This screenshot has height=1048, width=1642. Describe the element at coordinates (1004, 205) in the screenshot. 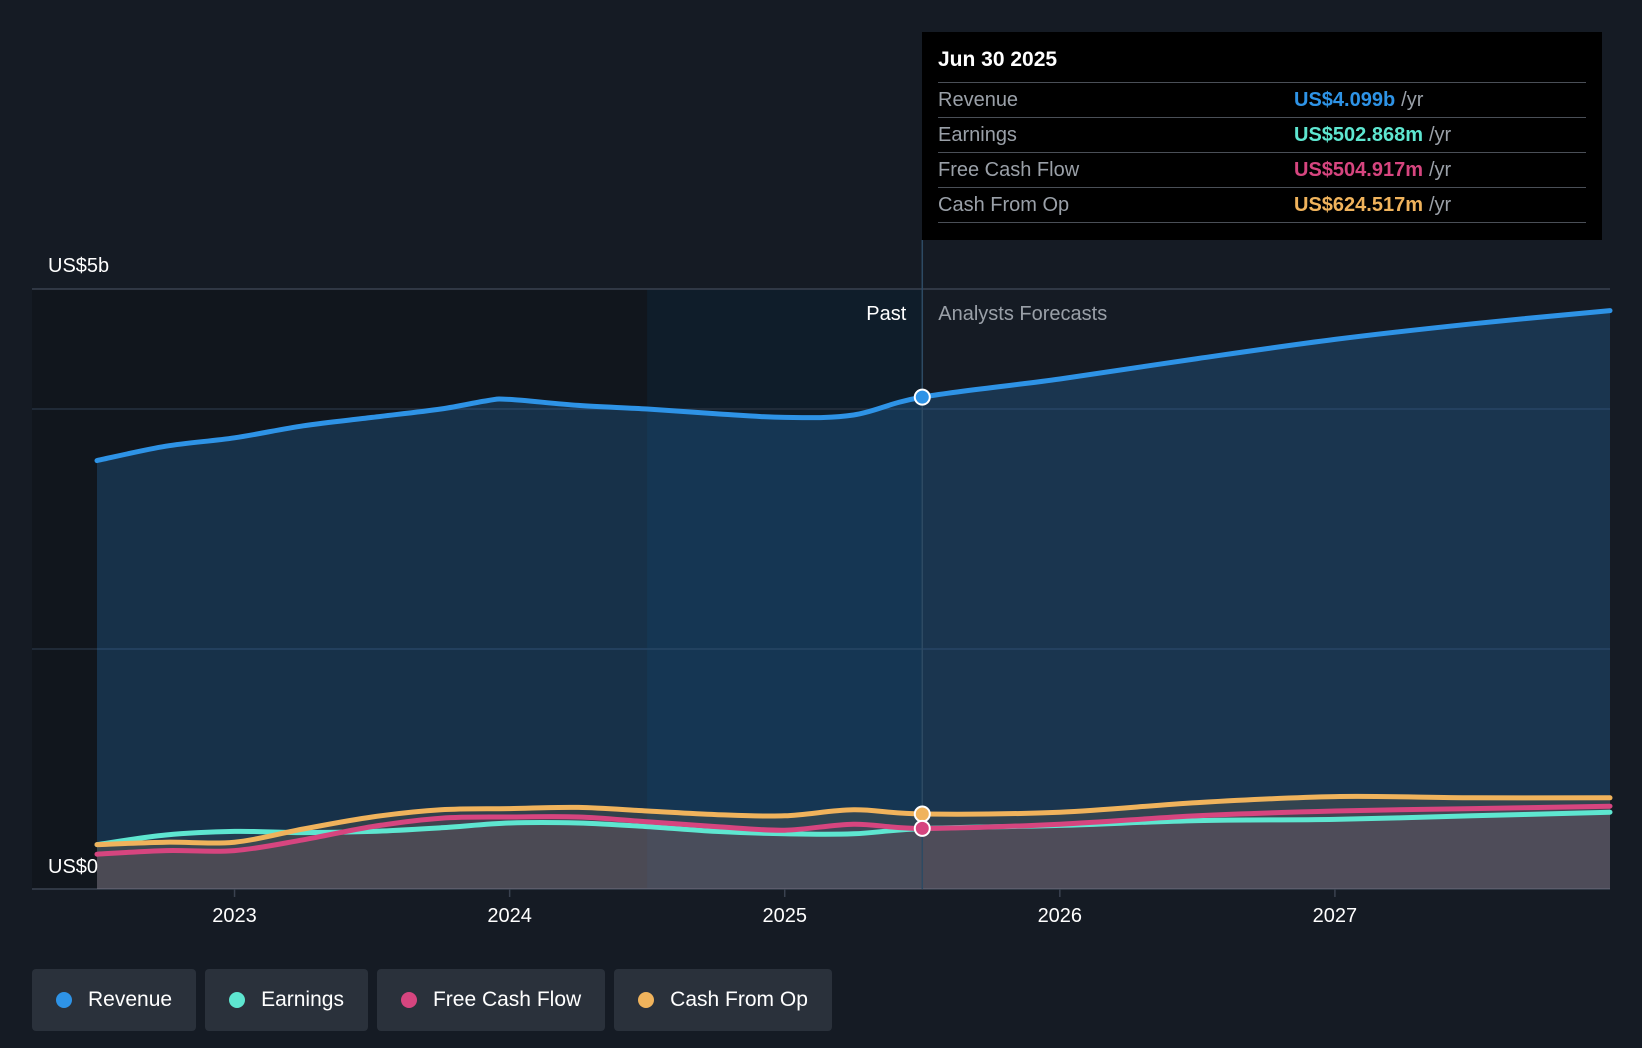

I see `tooltip-label: Cash From Op` at that location.